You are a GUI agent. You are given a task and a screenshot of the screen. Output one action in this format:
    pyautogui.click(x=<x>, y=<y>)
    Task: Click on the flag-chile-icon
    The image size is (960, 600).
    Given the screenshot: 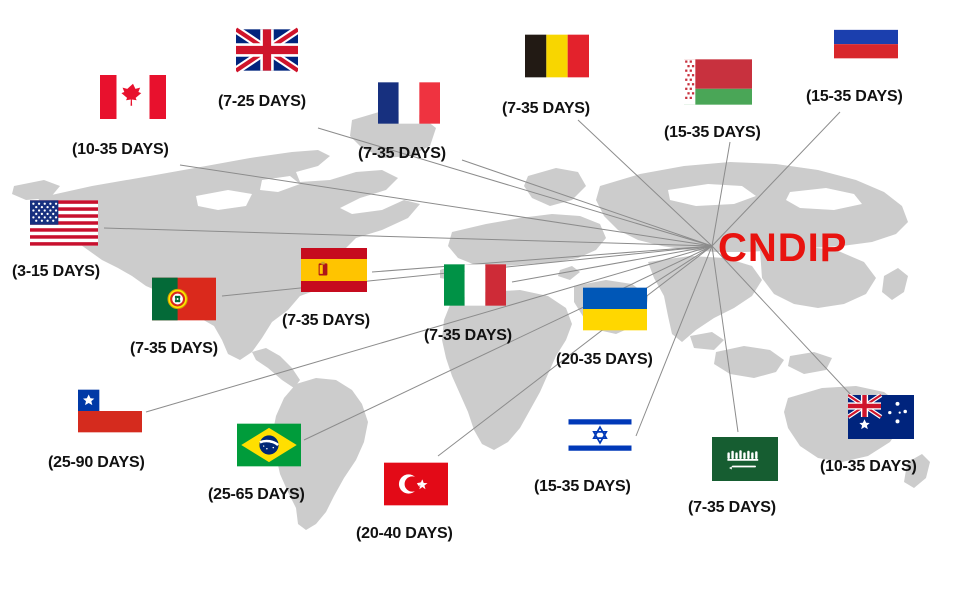 What is the action you would take?
    pyautogui.click(x=110, y=411)
    